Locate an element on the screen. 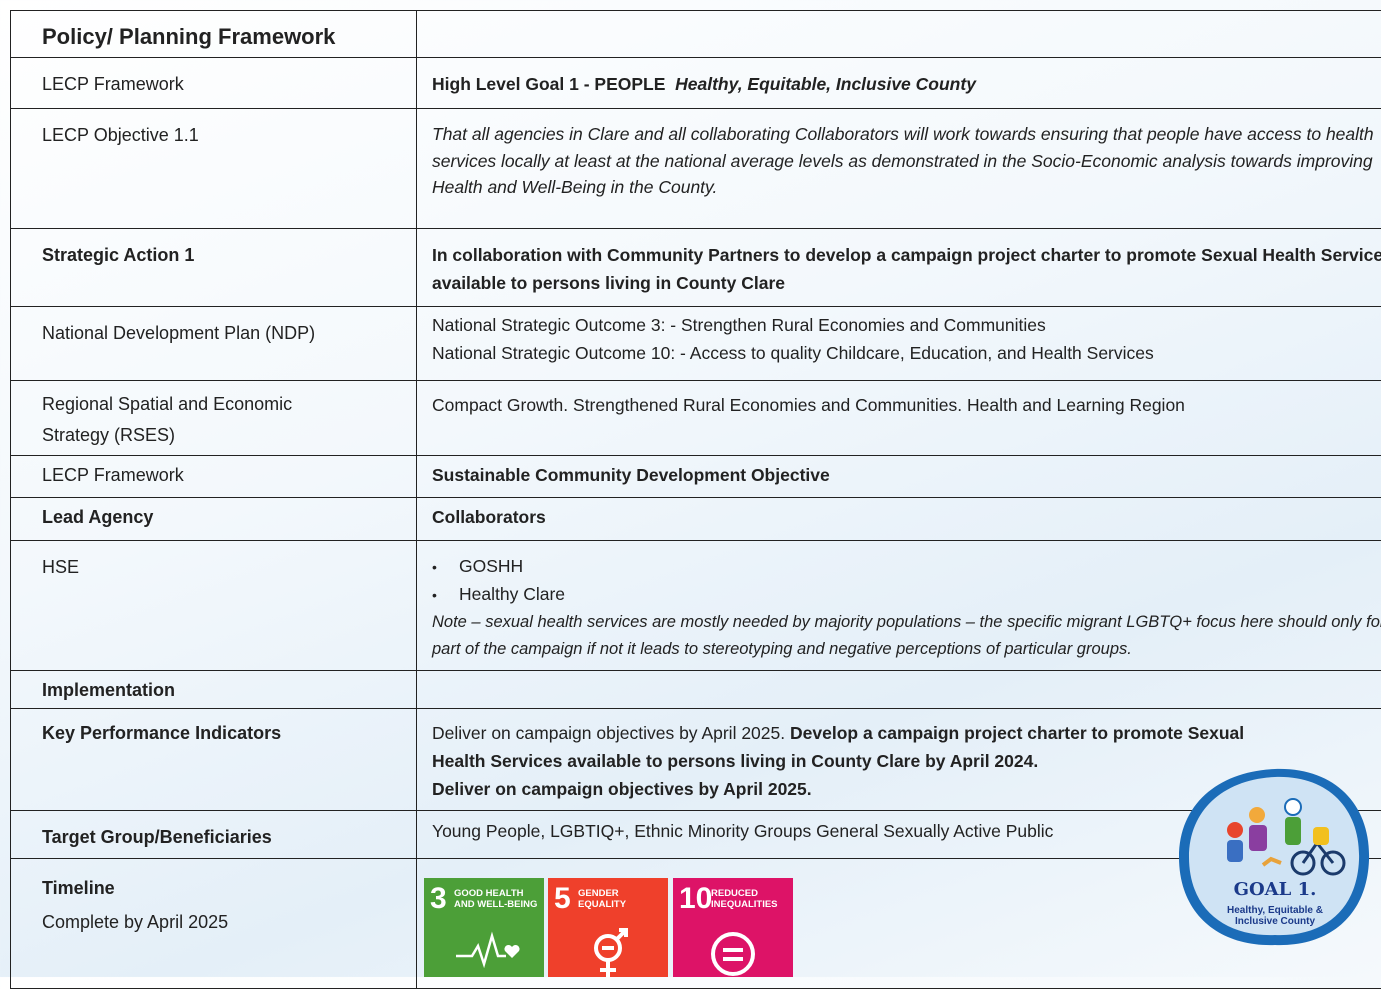 The width and height of the screenshot is (1381, 989). sdg-number: 5 is located at coordinates (562, 899).